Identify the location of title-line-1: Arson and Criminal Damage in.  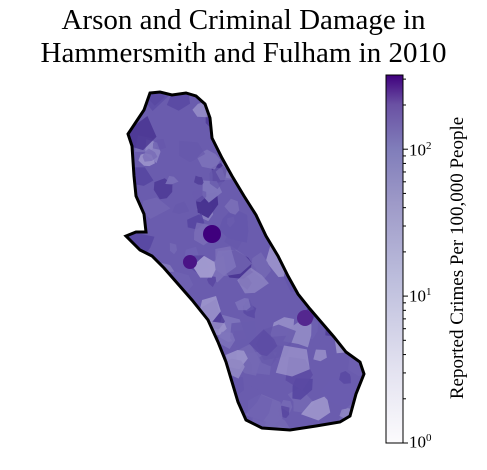
(243, 20).